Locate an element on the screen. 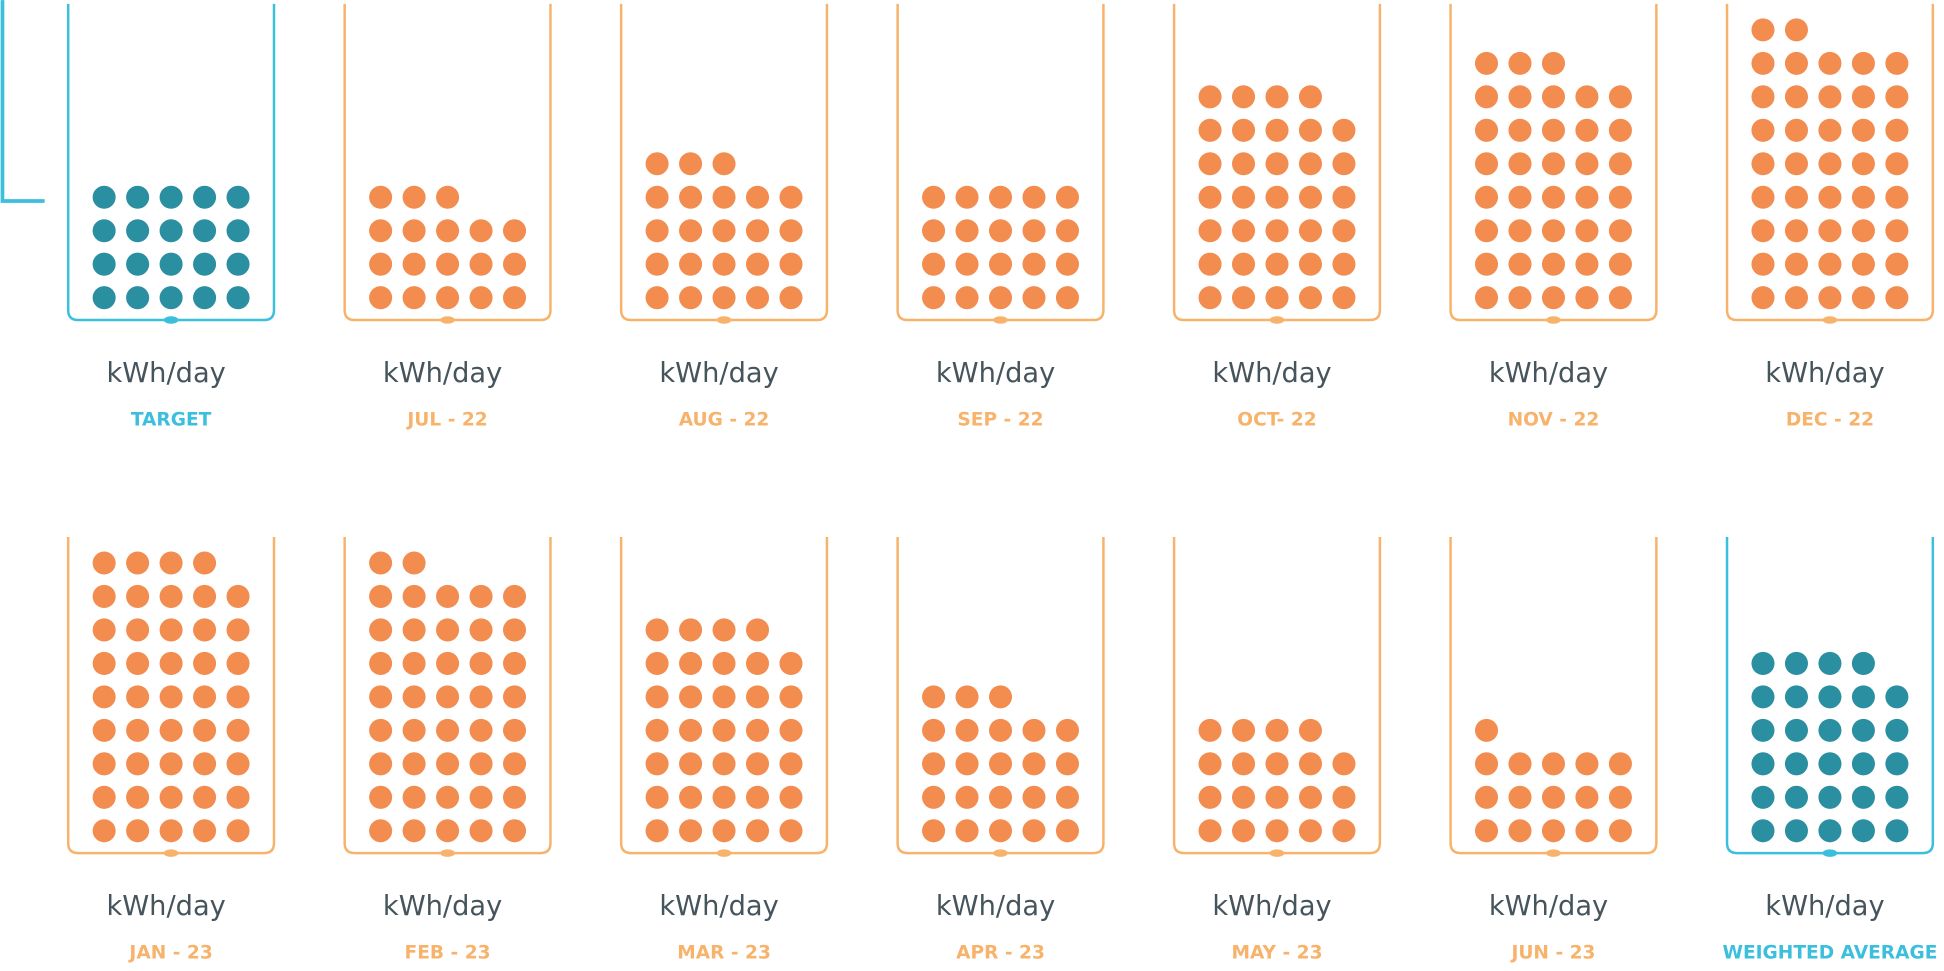 The width and height of the screenshot is (1944, 971). item-label: APR - 23 is located at coordinates (1000, 952).